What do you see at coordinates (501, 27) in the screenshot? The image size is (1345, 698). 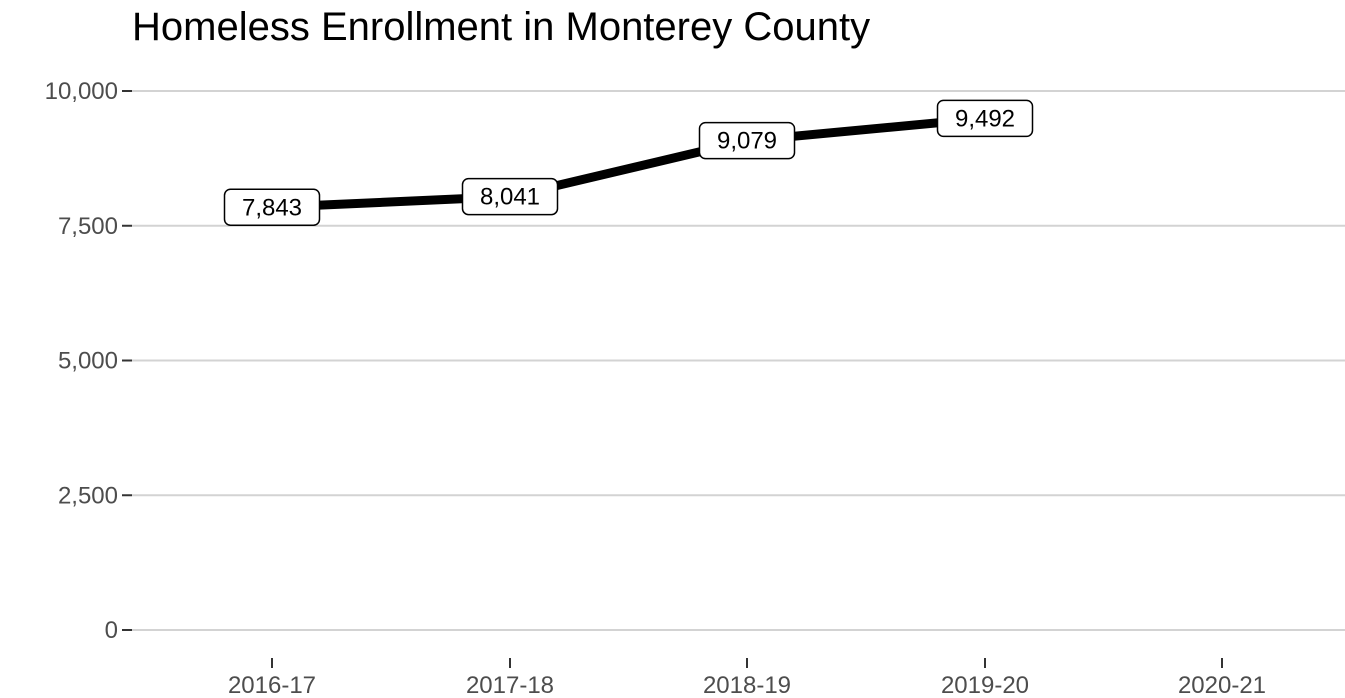 I see `chart-title: Homeless Enrollment in Monterey County` at bounding box center [501, 27].